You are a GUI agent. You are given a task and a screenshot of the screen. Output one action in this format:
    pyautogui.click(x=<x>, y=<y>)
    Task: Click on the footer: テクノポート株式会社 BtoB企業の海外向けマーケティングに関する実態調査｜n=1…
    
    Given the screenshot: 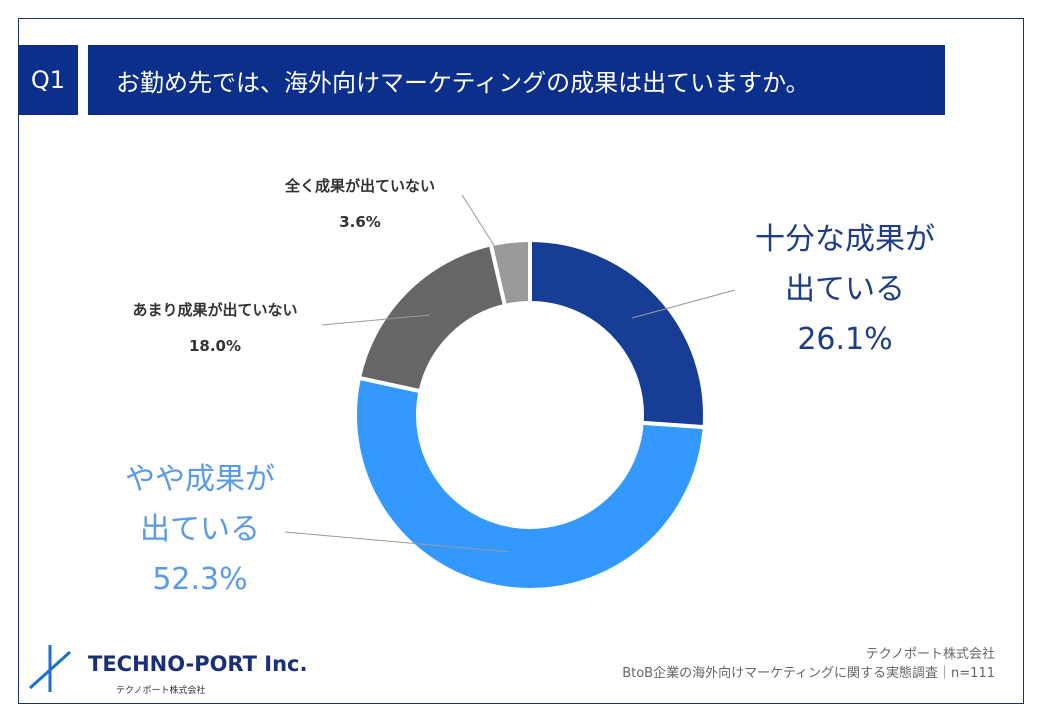 What is the action you would take?
    pyautogui.click(x=808, y=664)
    